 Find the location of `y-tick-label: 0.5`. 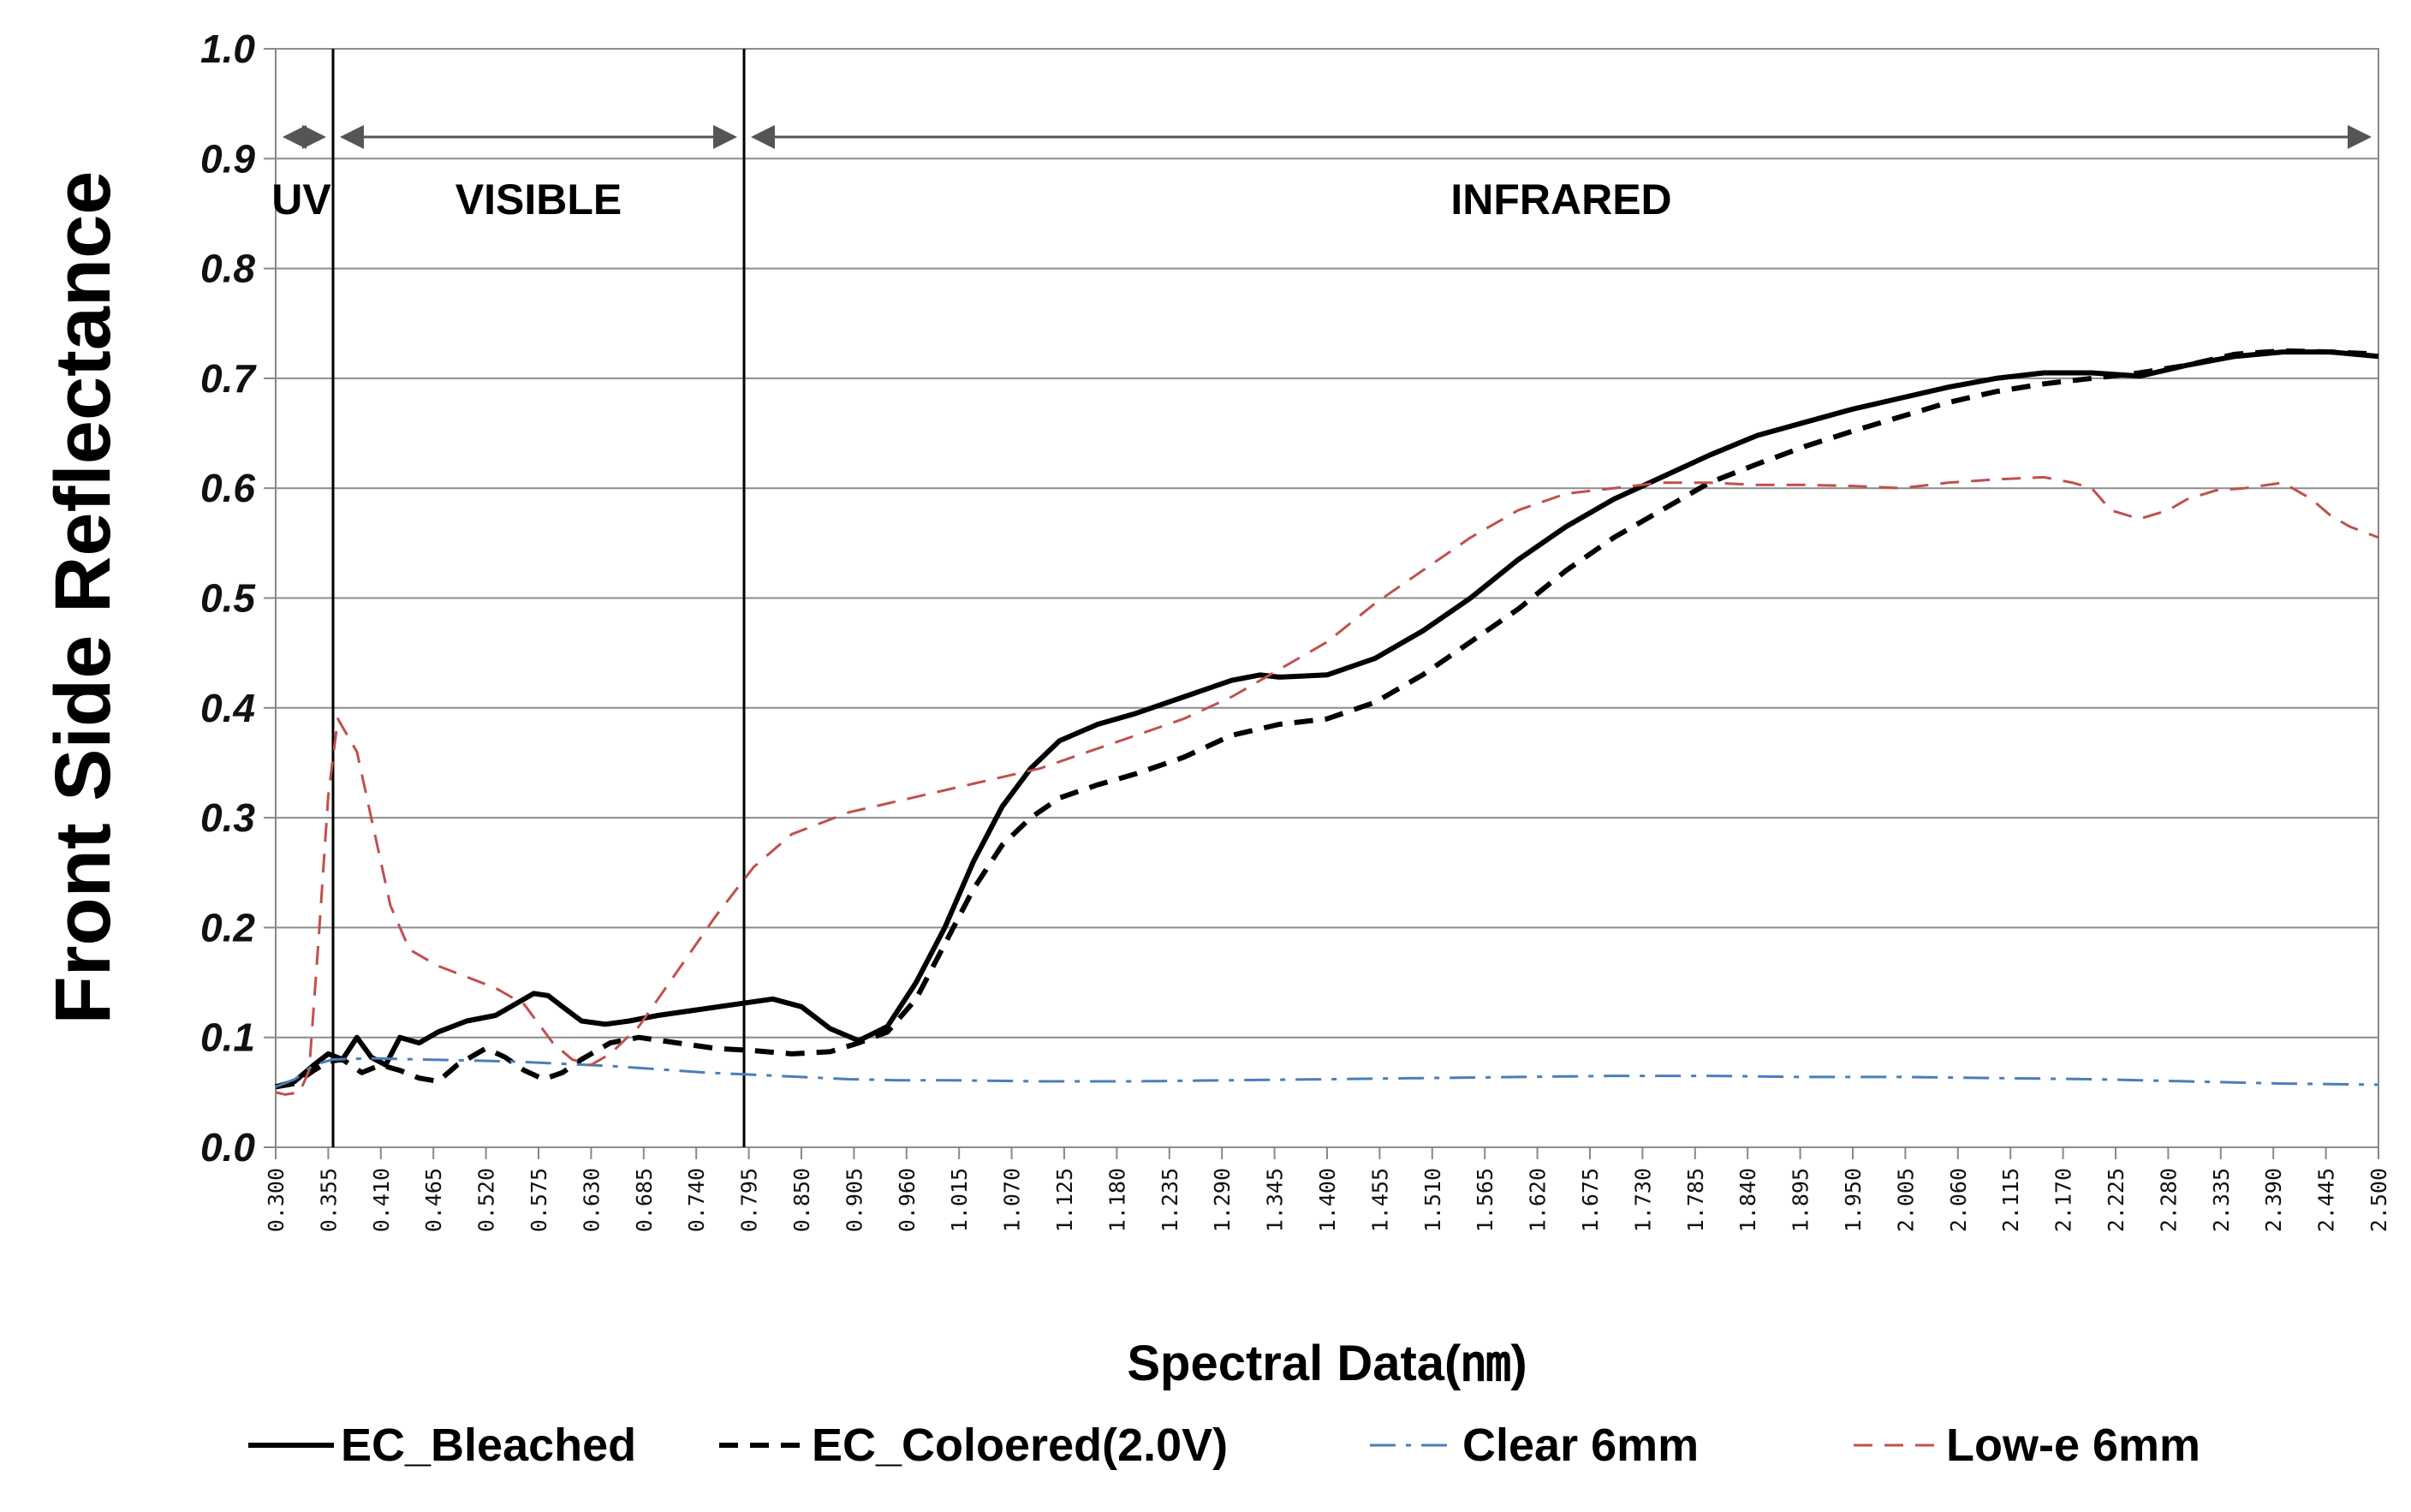

y-tick-label: 0.5 is located at coordinates (228, 598).